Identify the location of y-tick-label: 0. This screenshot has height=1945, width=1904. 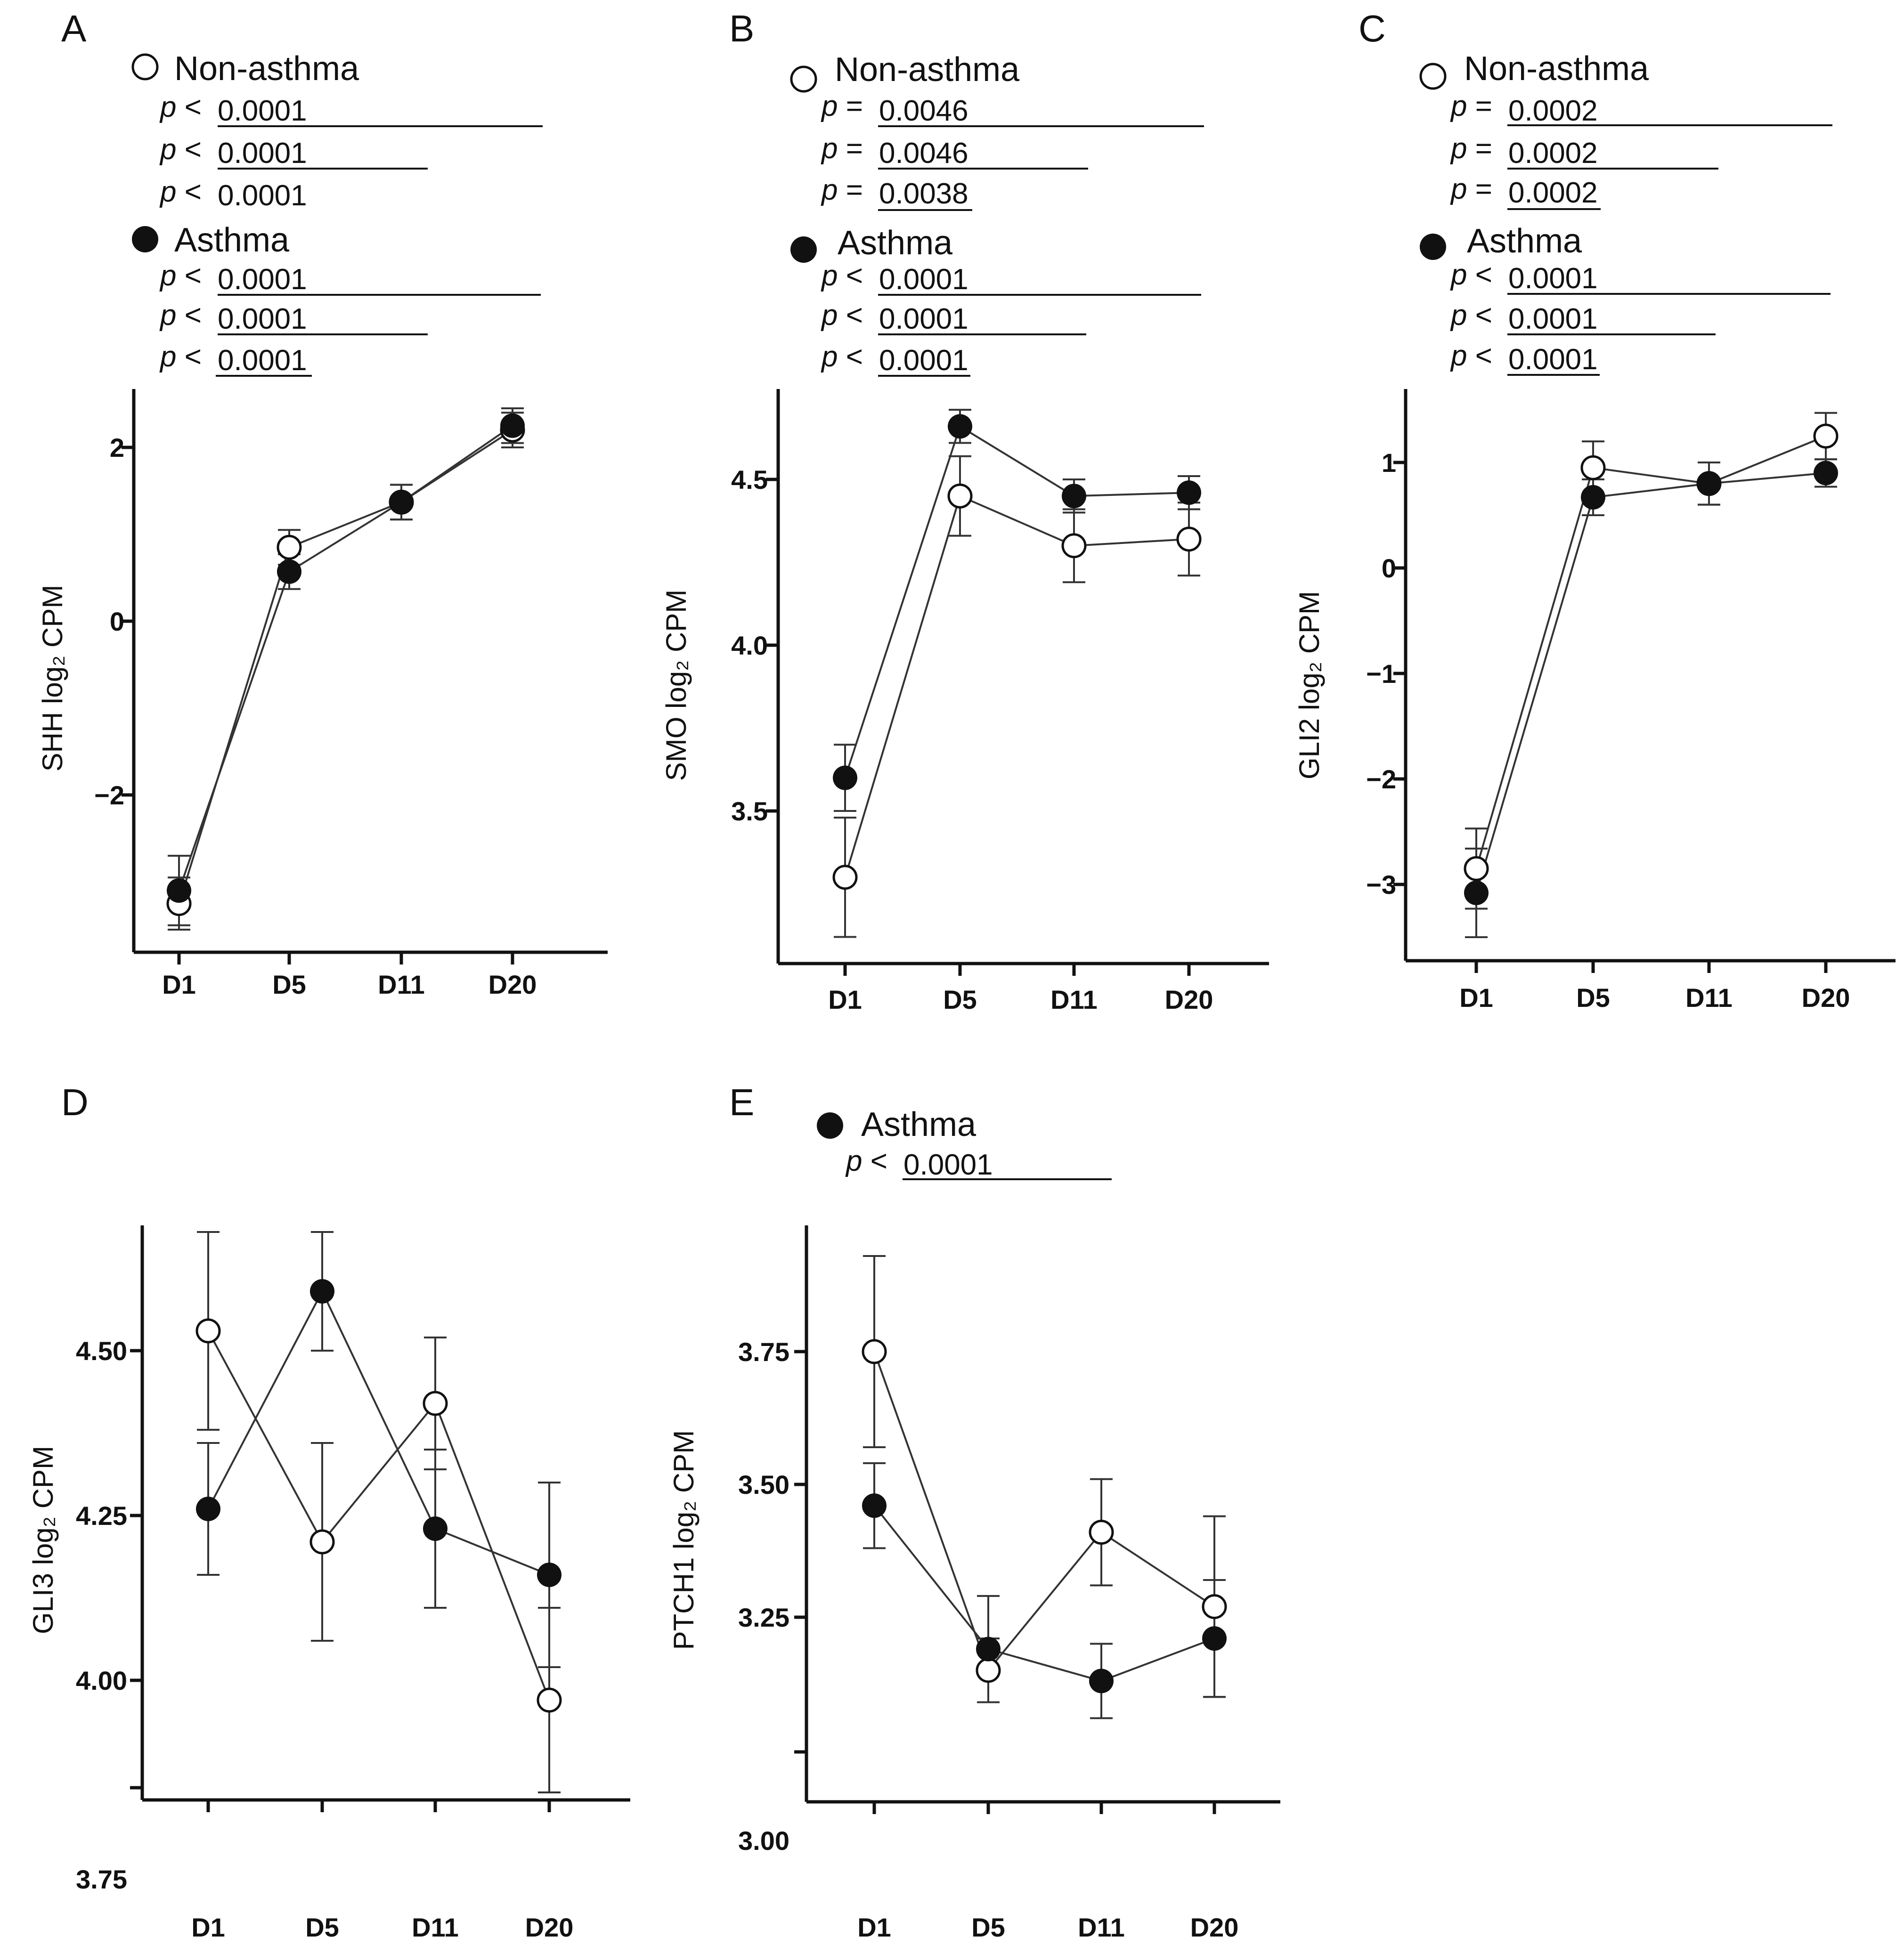
(117, 621).